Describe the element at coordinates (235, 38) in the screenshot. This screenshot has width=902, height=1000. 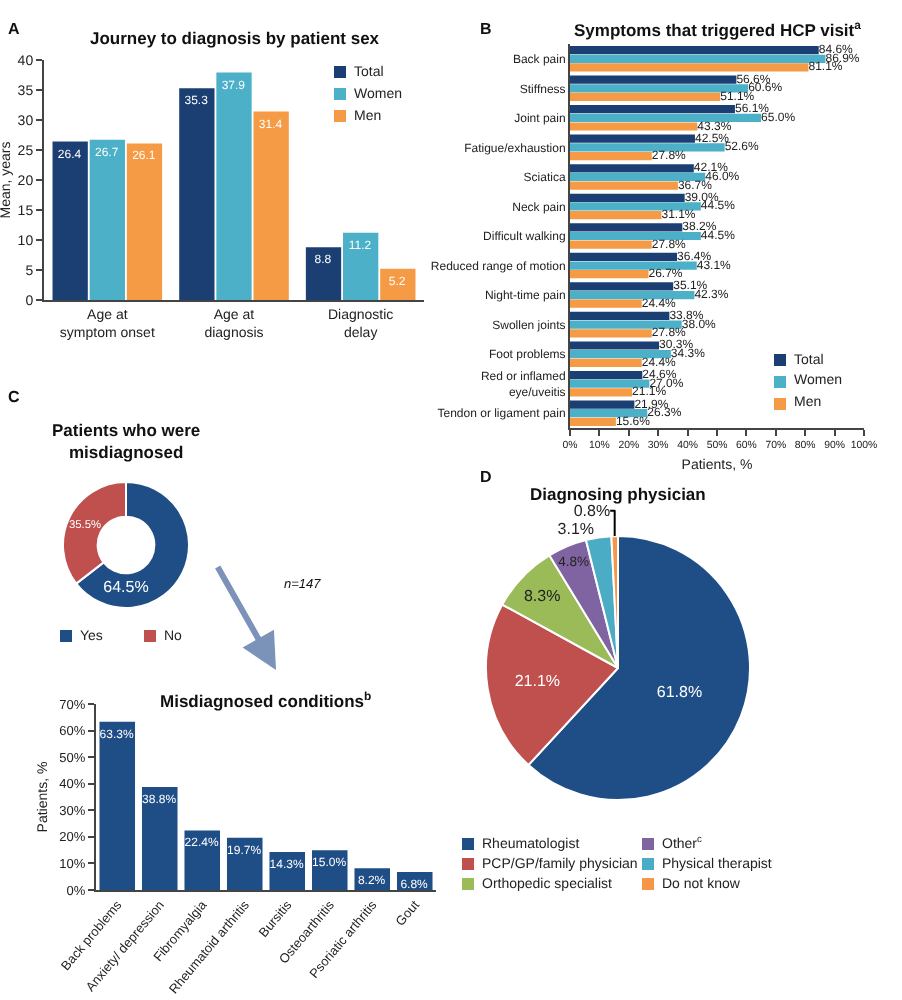
I see `chart-title: Journey to diagnosis by patient sex` at that location.